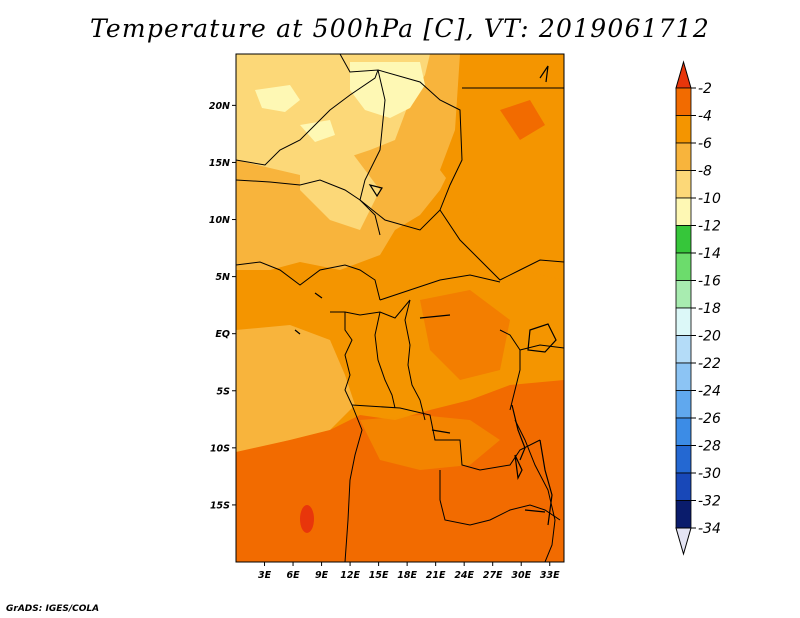  Describe the element at coordinates (709, 282) in the screenshot. I see `colorbar-label: -16` at that location.